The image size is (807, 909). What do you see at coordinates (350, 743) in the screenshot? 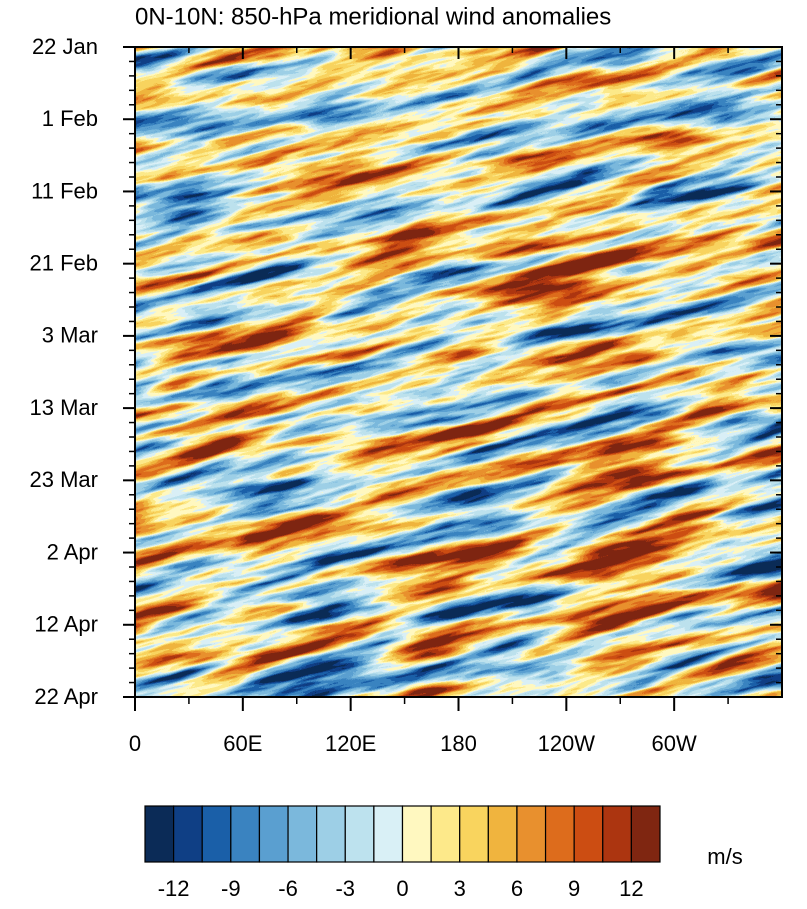
I see `x-tick-label: 120E` at bounding box center [350, 743].